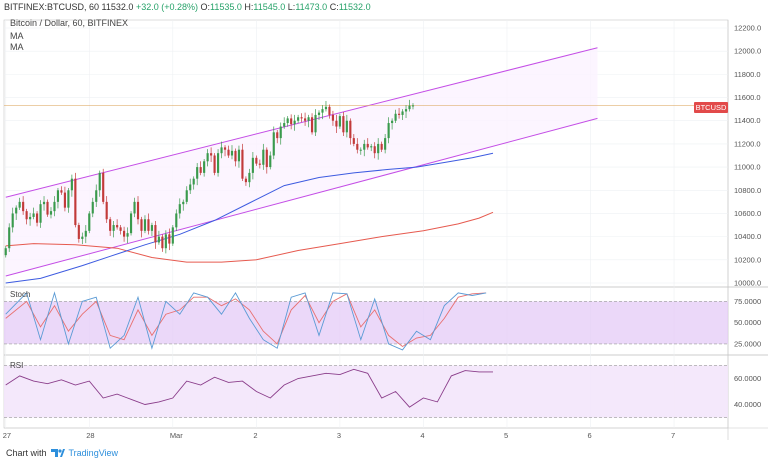 The height and width of the screenshot is (465, 768). What do you see at coordinates (311, 7) in the screenshot?
I see `low-value: 11473.0` at bounding box center [311, 7].